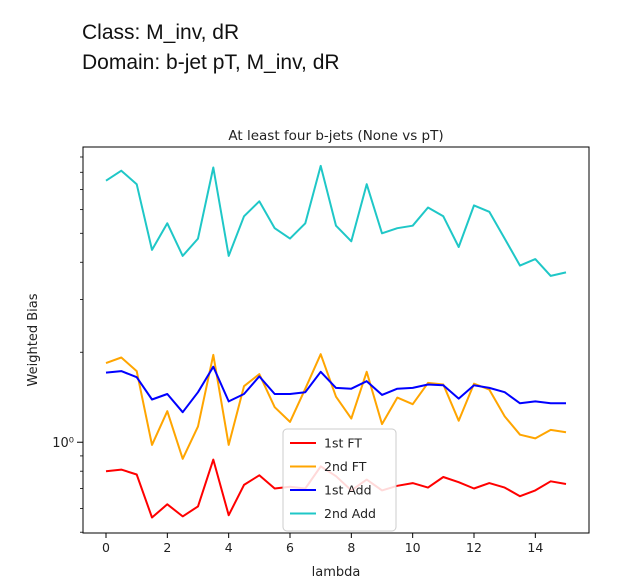 The width and height of the screenshot is (623, 584). I want to click on x-axis-label: lambda, so click(336, 572).